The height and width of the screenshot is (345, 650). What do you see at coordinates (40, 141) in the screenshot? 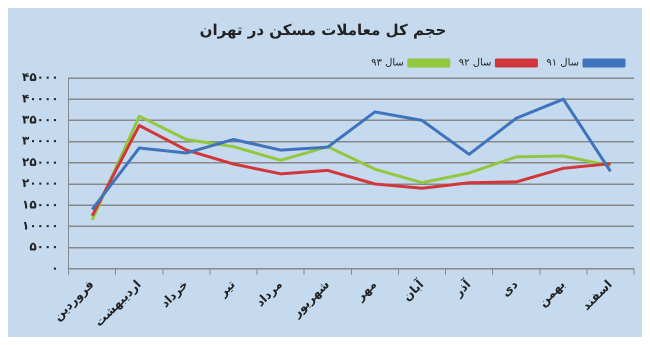
I see `y-tick-label: ۳۰۰۰۰` at bounding box center [40, 141].